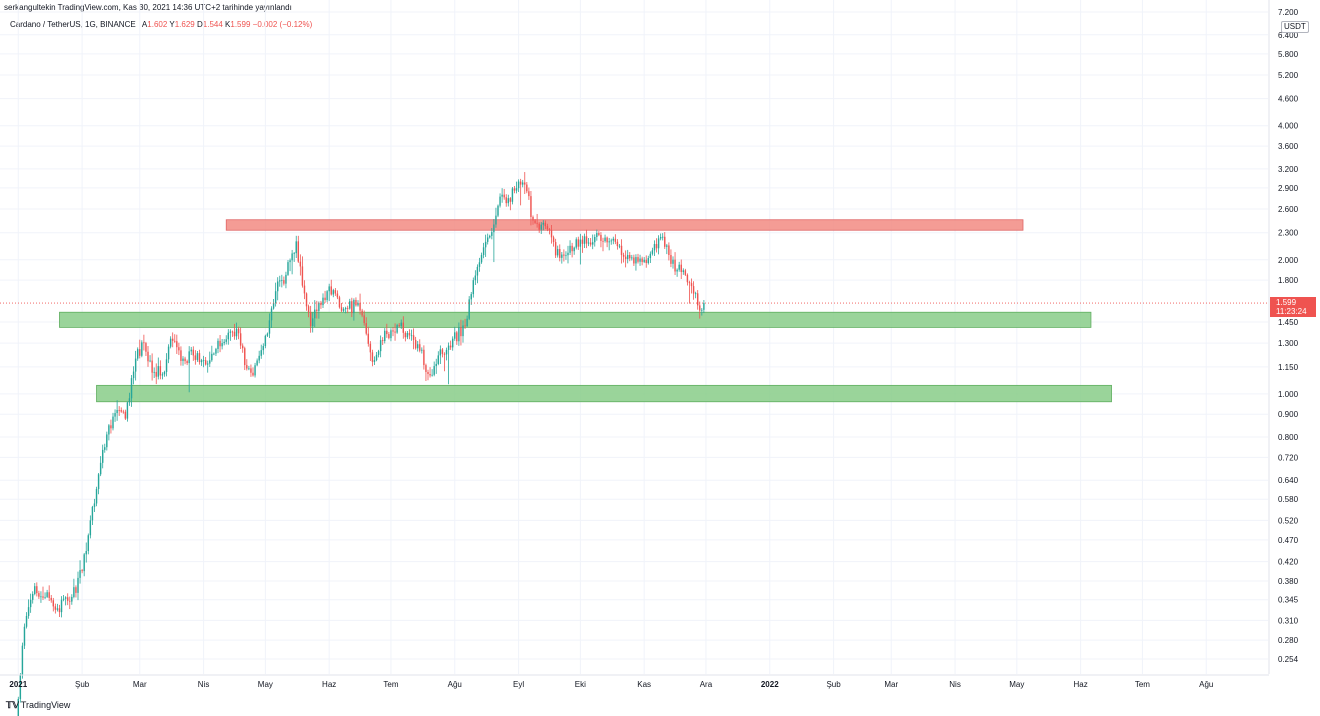 This screenshot has height=716, width=1320. I want to click on low-label: D, so click(199, 24).